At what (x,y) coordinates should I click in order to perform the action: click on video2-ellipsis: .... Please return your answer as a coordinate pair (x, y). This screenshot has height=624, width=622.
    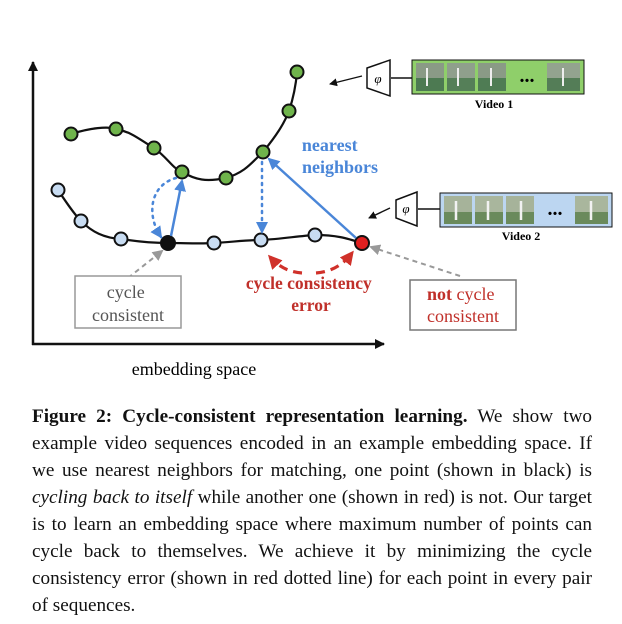
    Looking at the image, I should click on (555, 209).